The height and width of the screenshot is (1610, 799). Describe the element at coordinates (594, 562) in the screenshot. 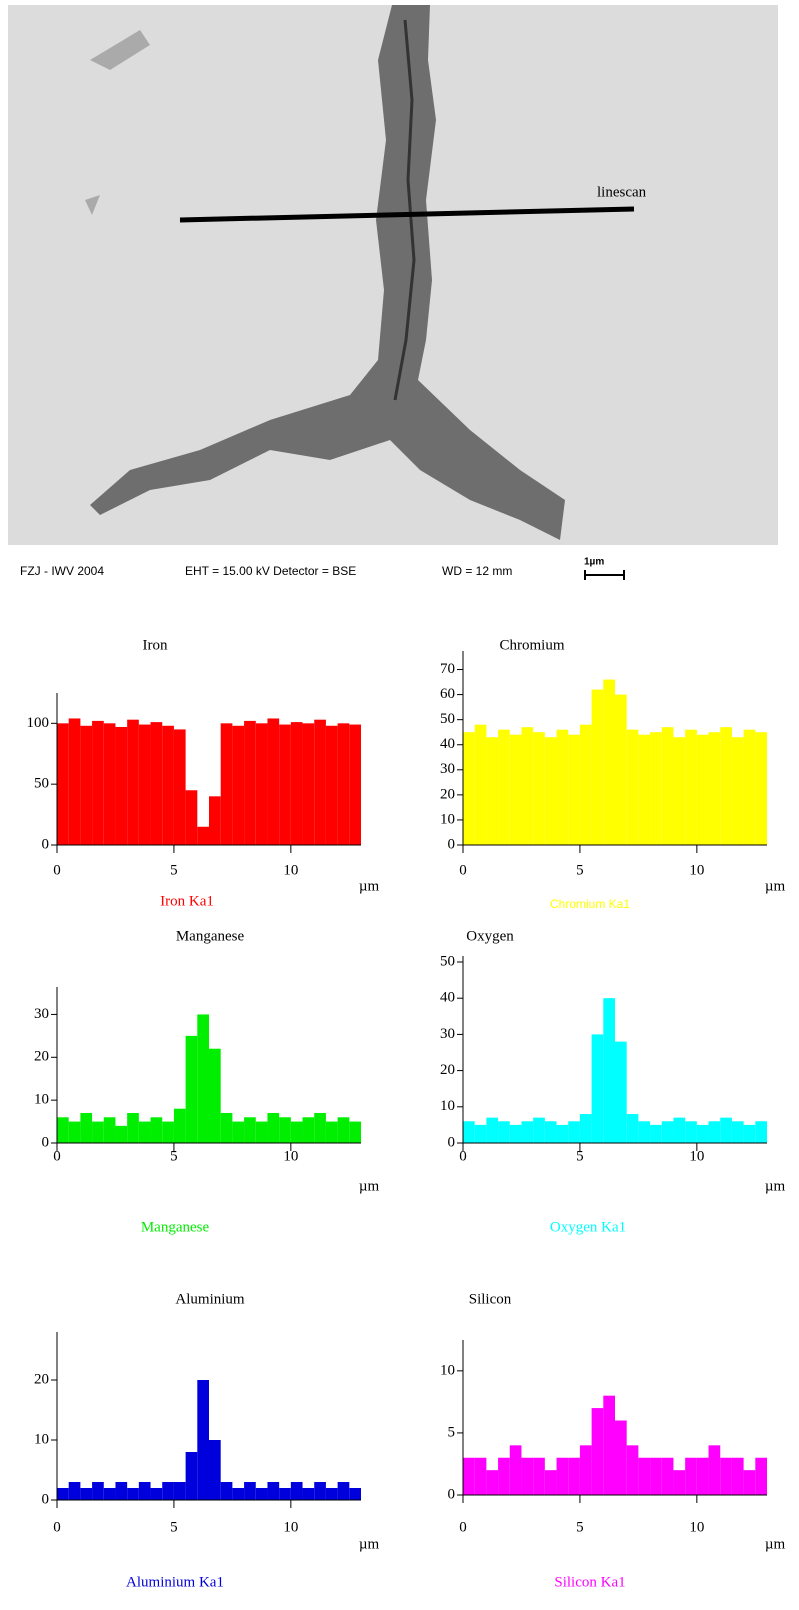

I see `scale-bar-label: 1µm` at that location.